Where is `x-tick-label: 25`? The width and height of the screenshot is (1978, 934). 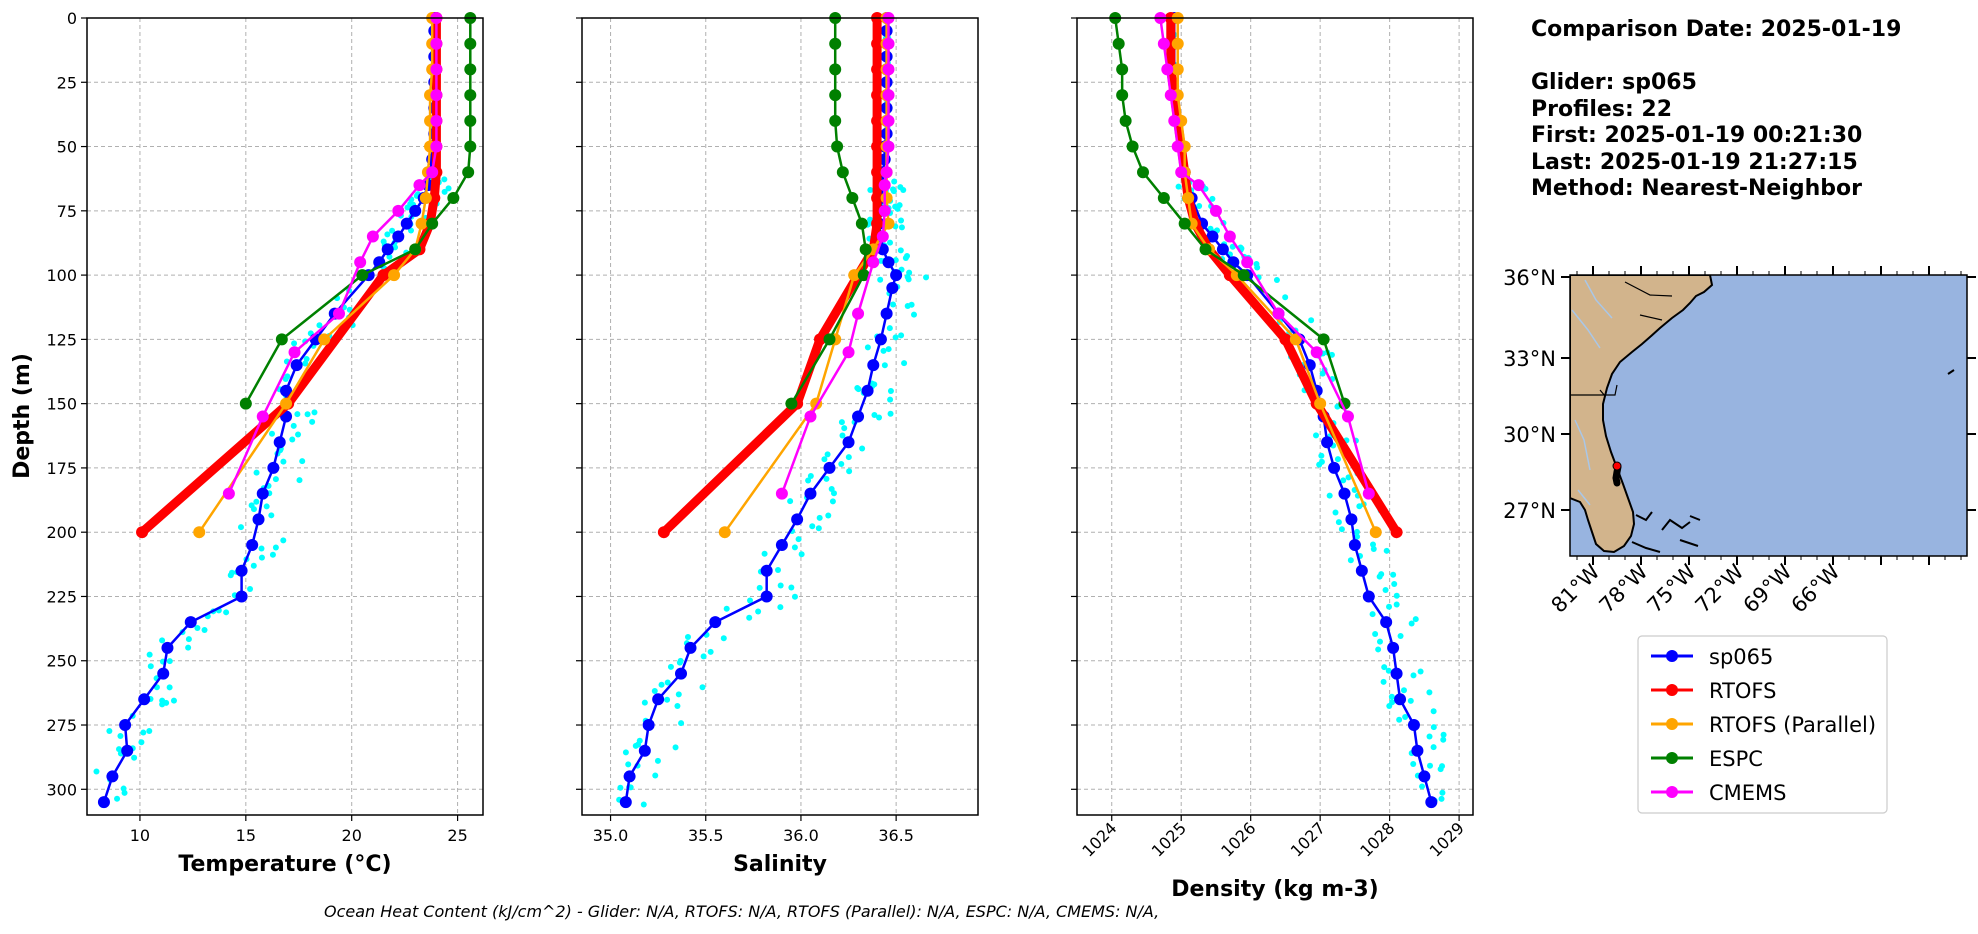 x-tick-label: 25 is located at coordinates (457, 835).